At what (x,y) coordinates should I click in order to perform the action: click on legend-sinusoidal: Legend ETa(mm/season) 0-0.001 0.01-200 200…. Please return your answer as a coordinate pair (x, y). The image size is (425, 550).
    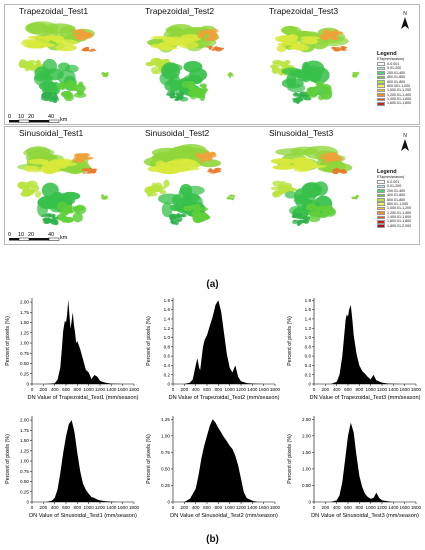
    Looking at the image, I should click on (395, 198).